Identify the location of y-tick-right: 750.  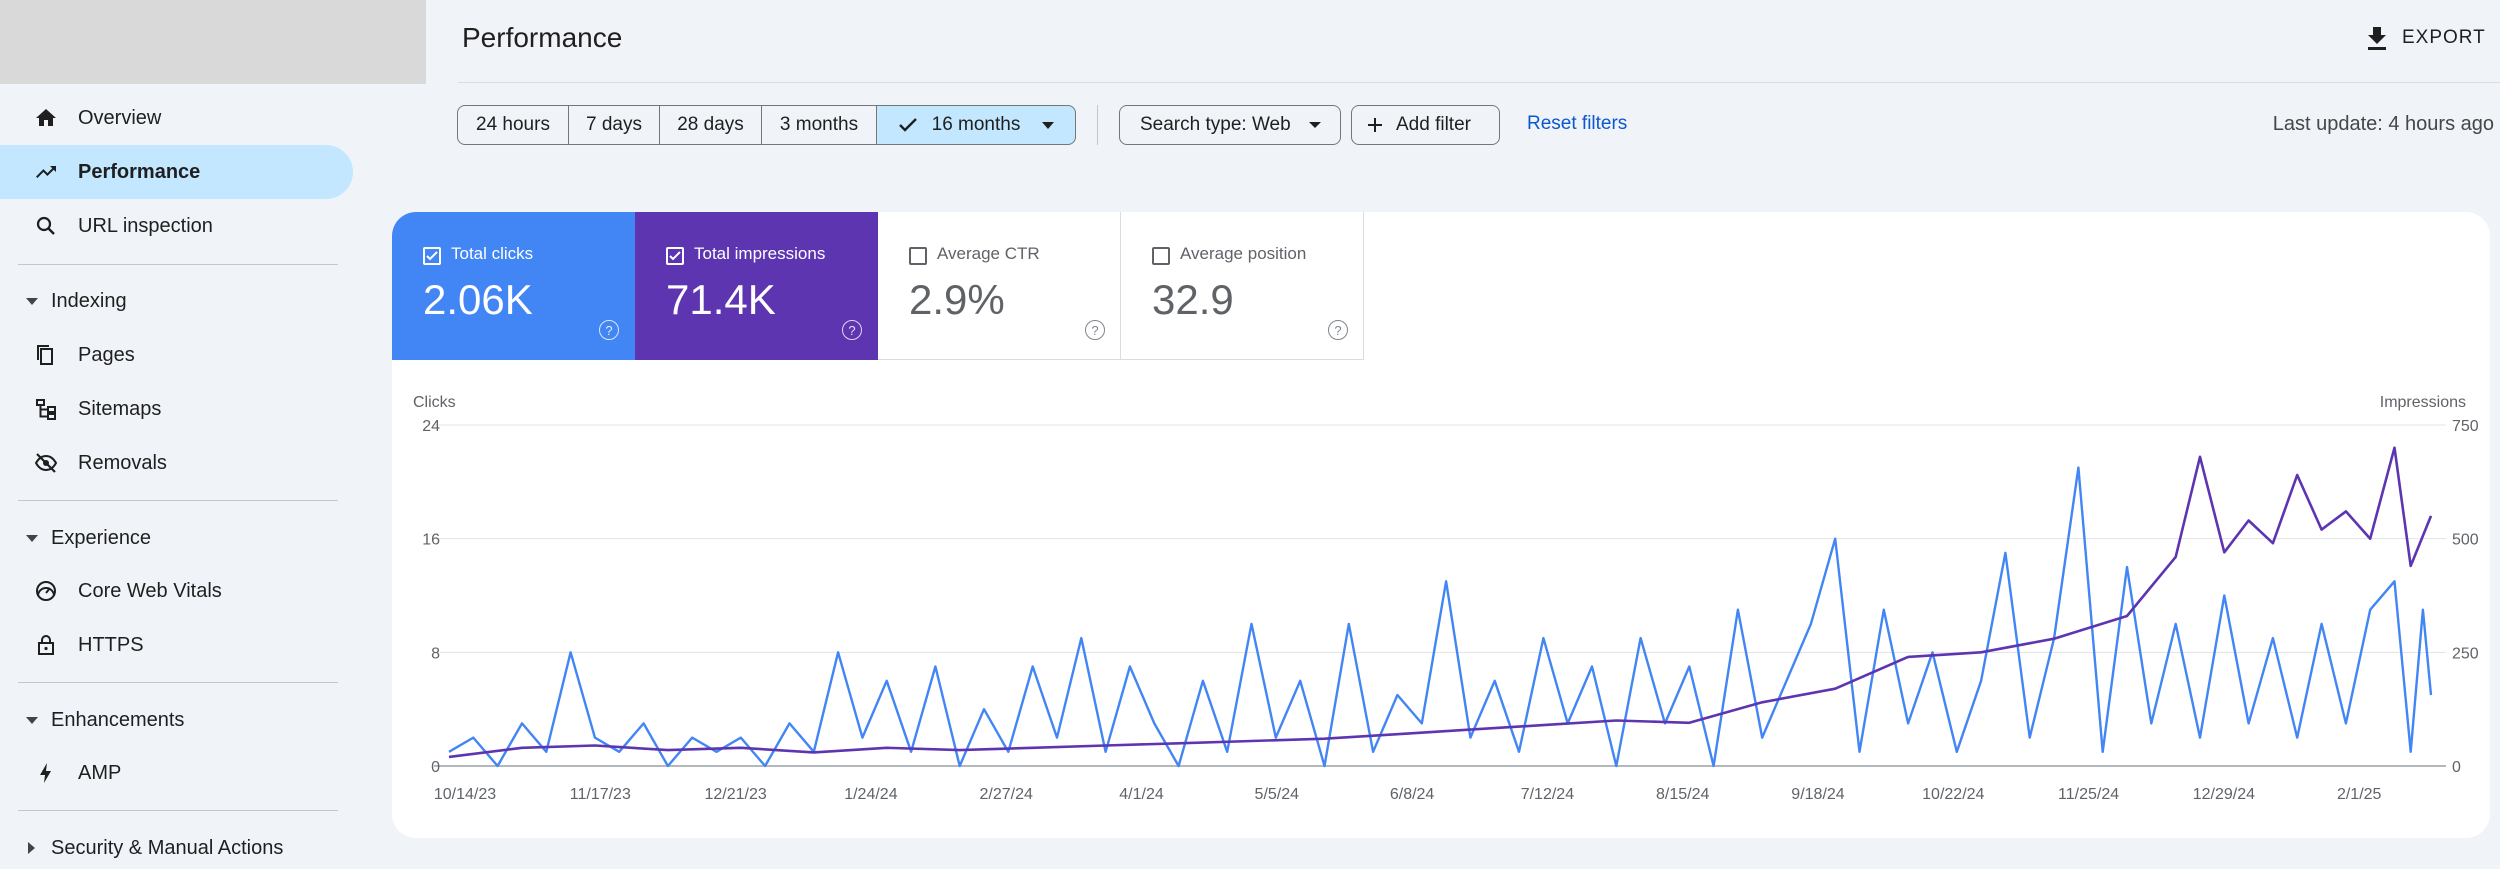
(2465, 426).